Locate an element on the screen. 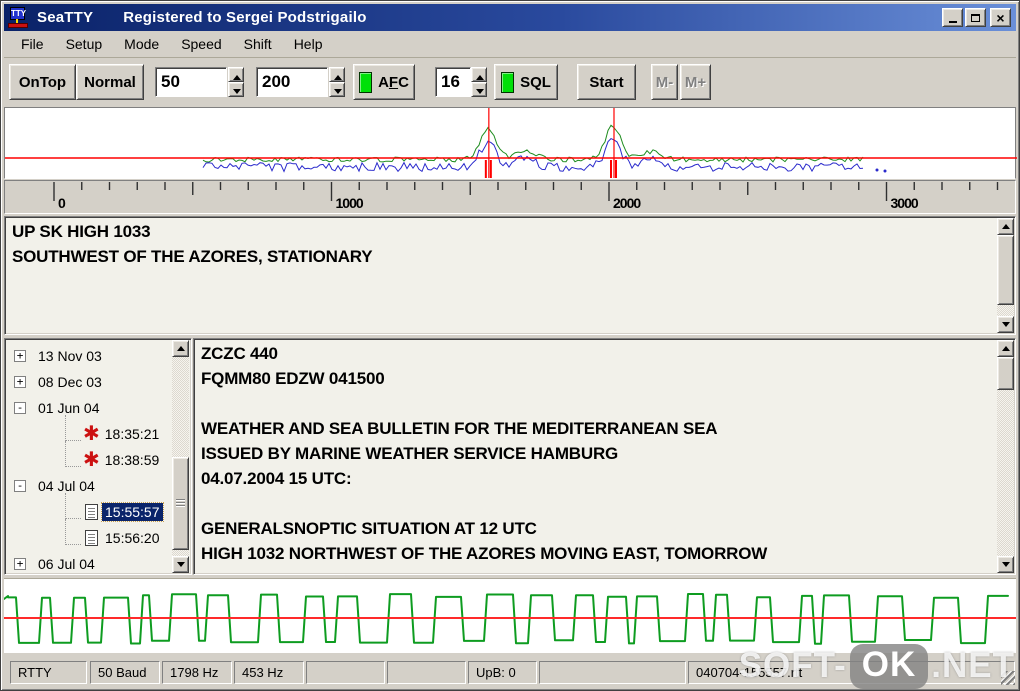 This screenshot has width=1020, height=691. tree-date-label: 04 Jul 04 is located at coordinates (66, 486).